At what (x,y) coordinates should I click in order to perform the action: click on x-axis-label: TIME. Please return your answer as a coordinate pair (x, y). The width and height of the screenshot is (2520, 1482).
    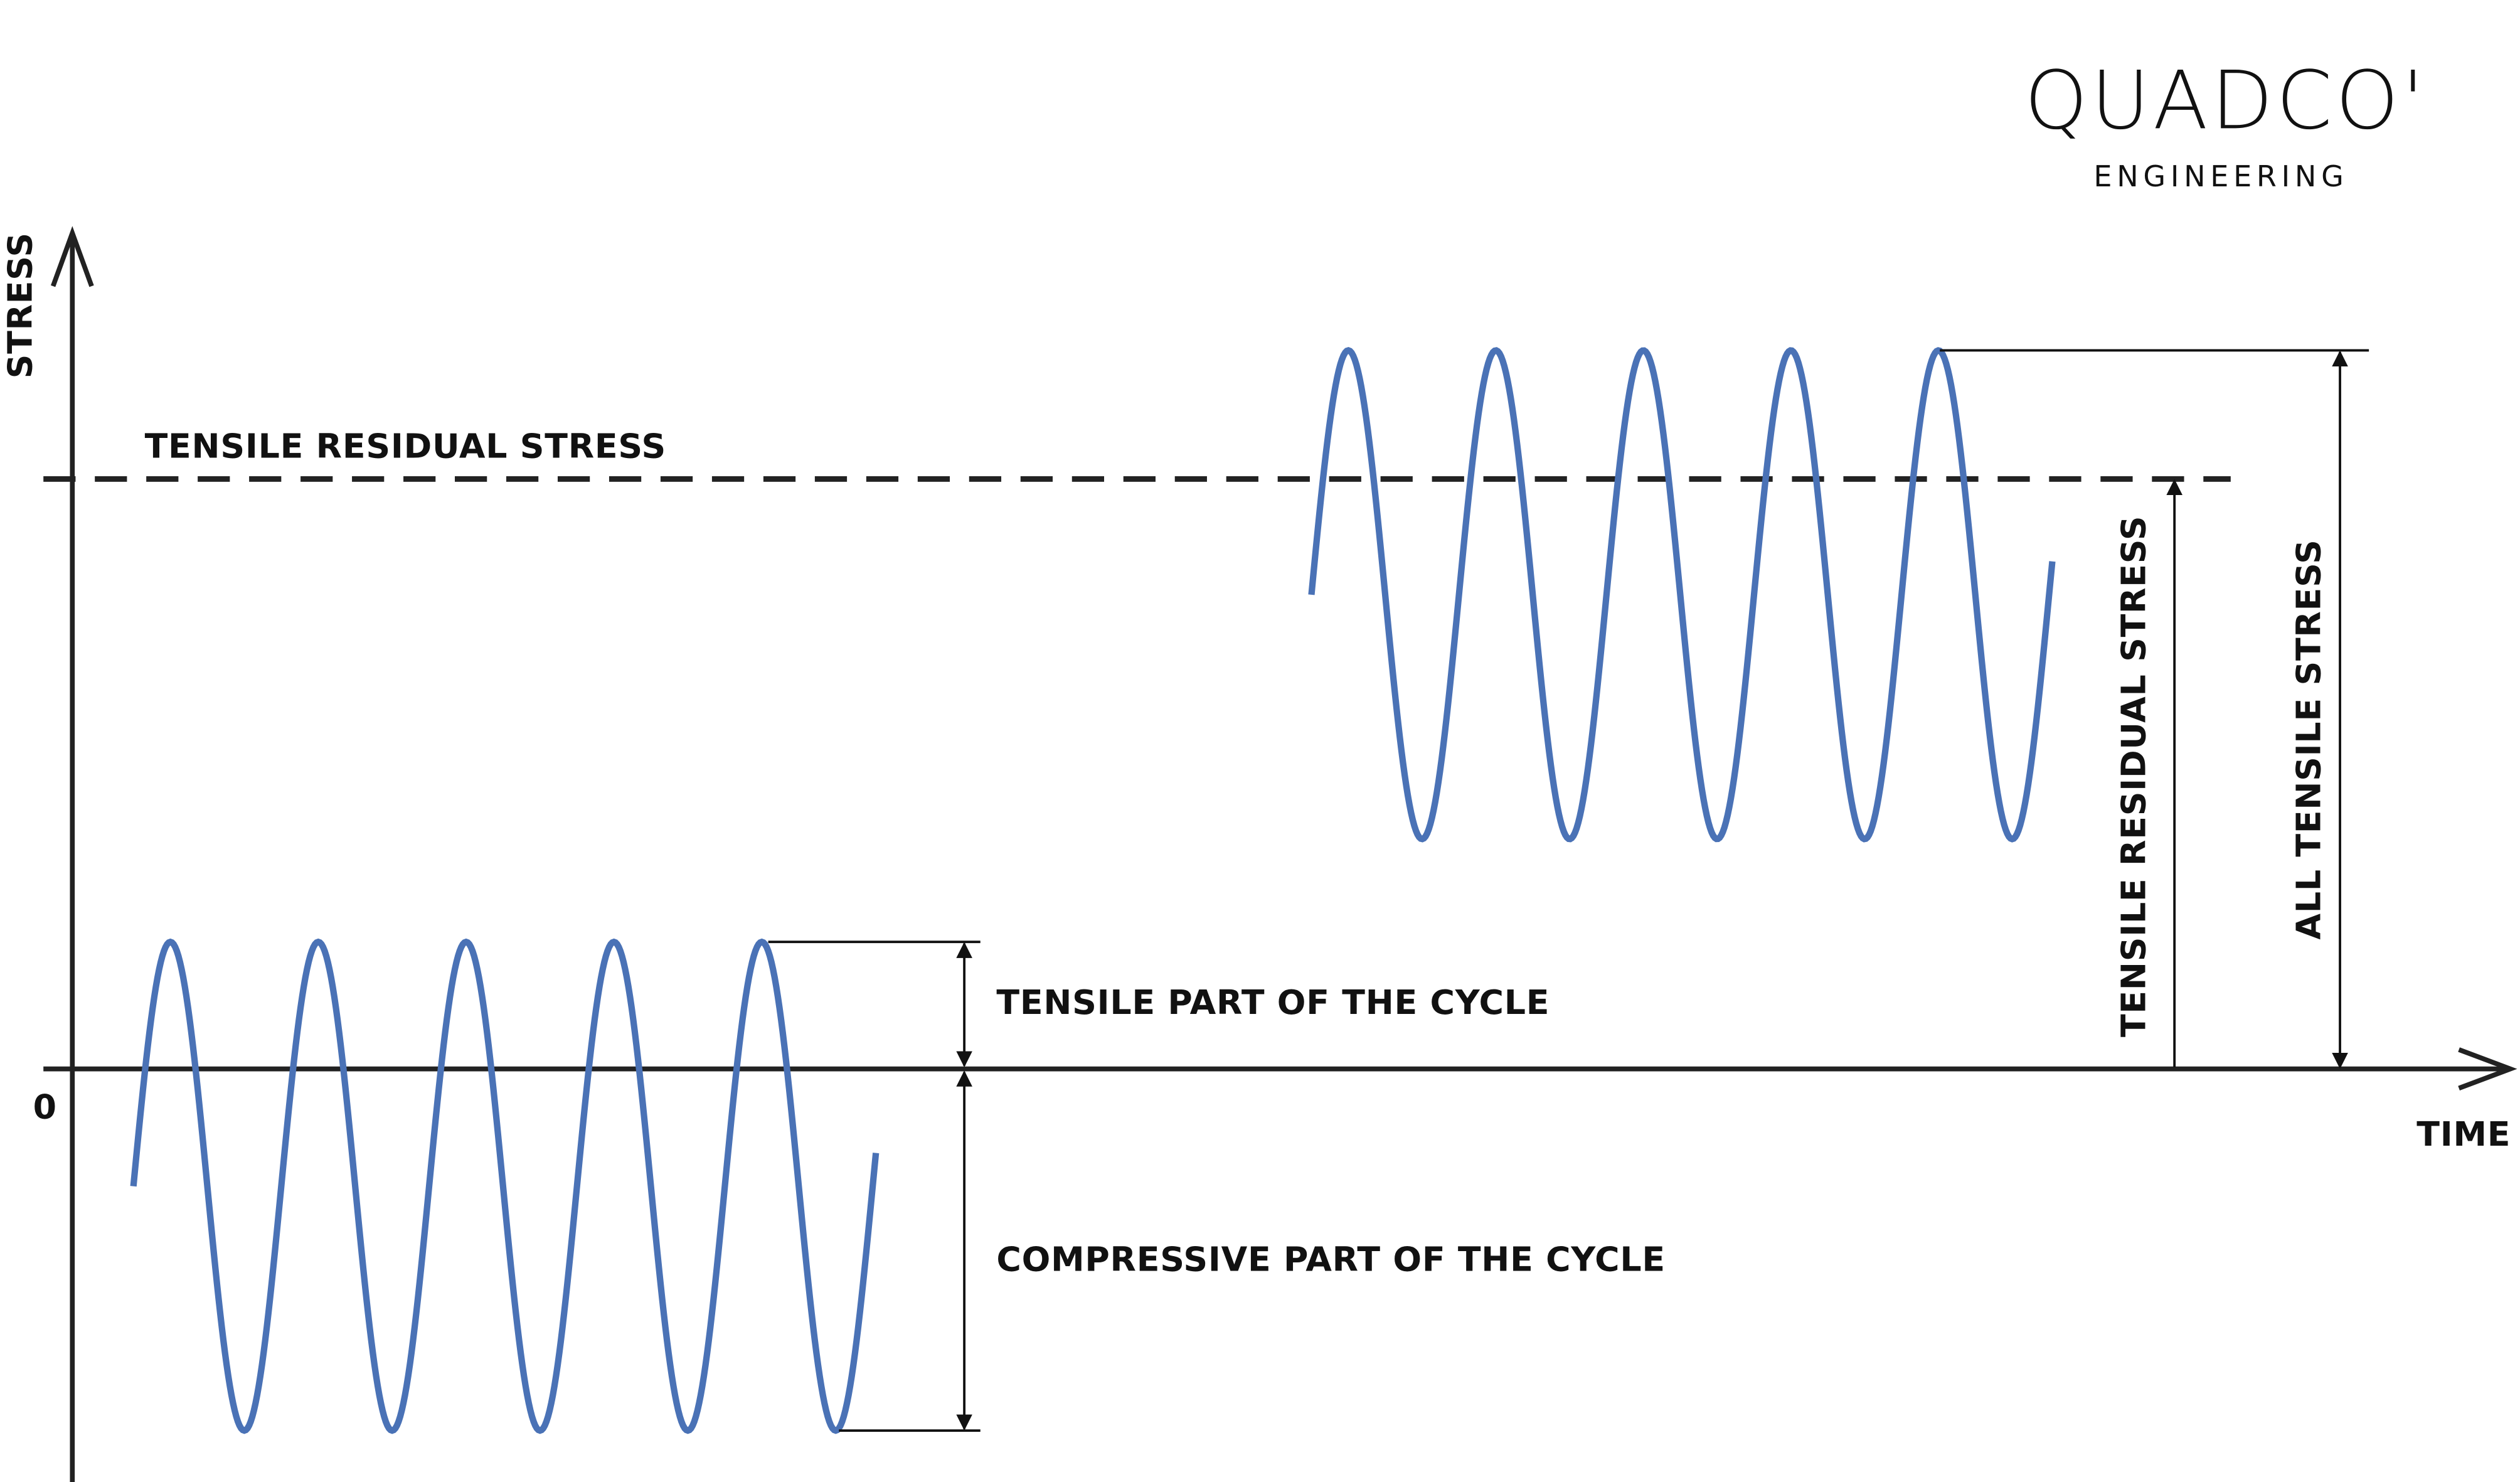
    Looking at the image, I should click on (2463, 1134).